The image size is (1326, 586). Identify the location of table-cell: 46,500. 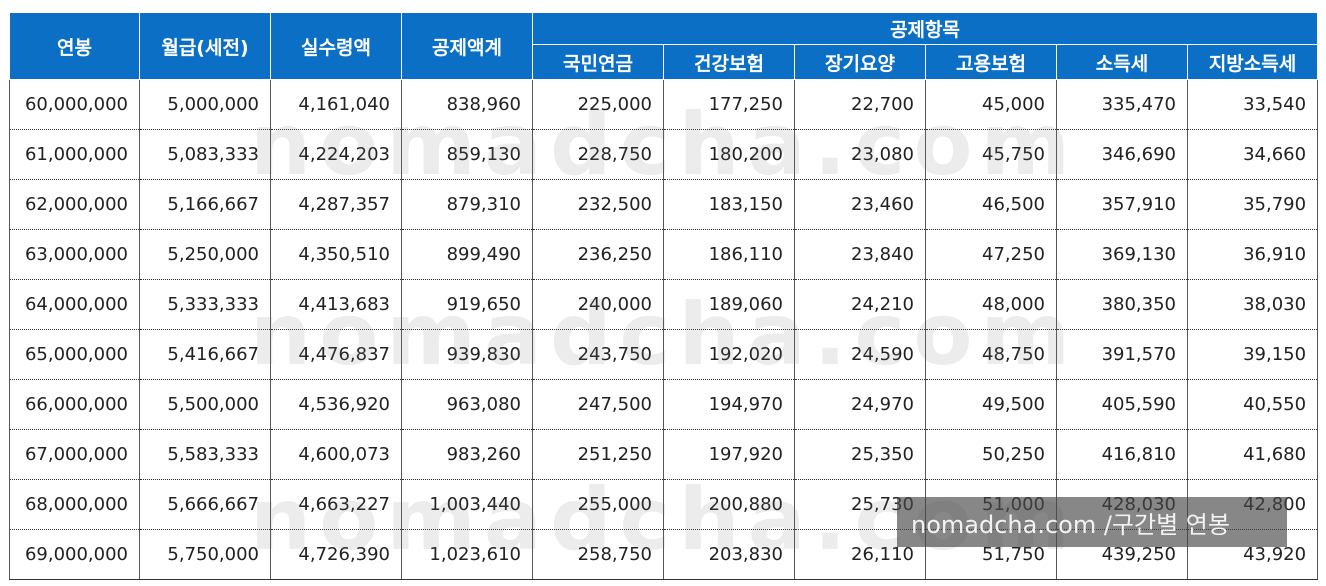
(991, 204).